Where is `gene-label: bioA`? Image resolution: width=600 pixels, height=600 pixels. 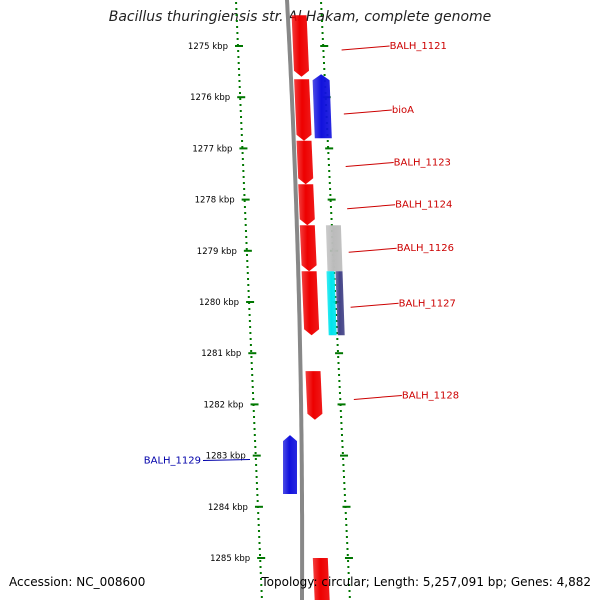 gene-label: bioA is located at coordinates (403, 110).